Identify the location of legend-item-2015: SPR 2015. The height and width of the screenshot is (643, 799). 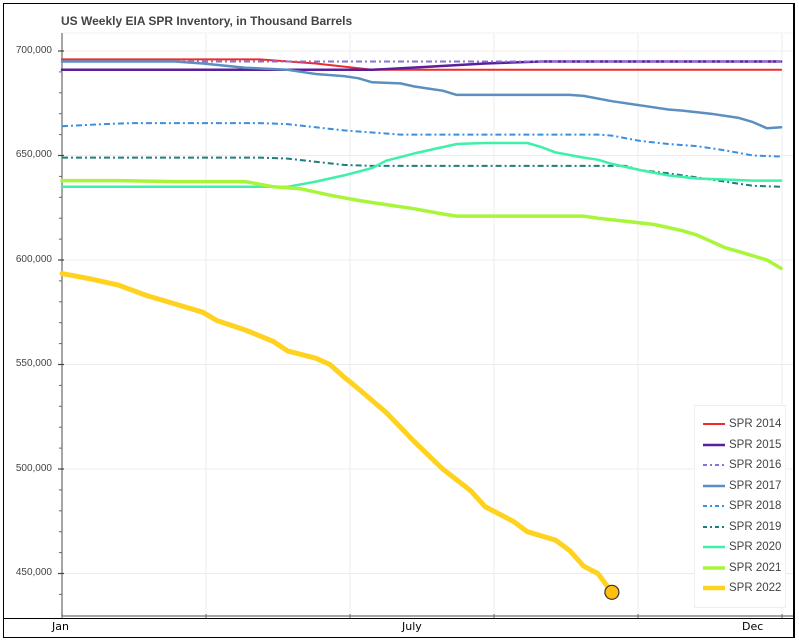
(741, 445).